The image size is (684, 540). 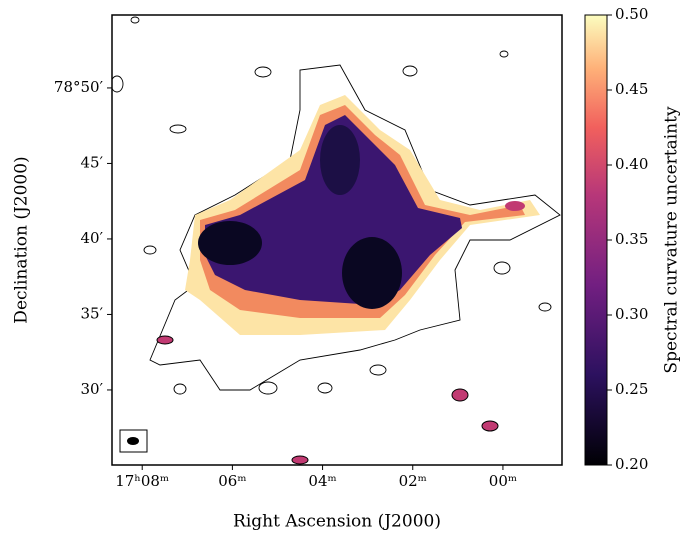 I want to click on y-tick-label: 40′, so click(x=92, y=238).